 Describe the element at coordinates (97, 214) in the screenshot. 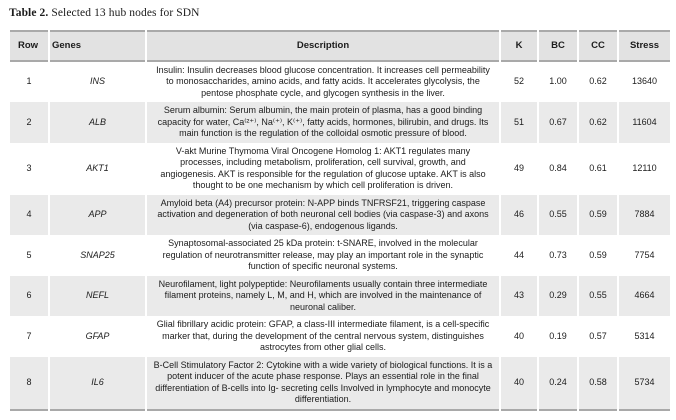

I see `cell-gene: APP` at that location.